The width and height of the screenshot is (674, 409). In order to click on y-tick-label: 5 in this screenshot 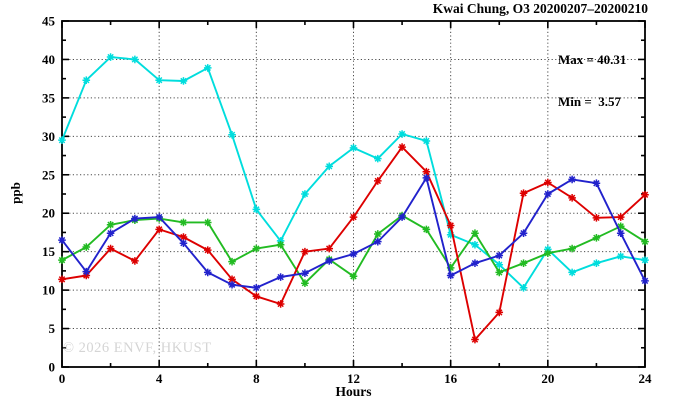, I will do `click(52, 328)`.